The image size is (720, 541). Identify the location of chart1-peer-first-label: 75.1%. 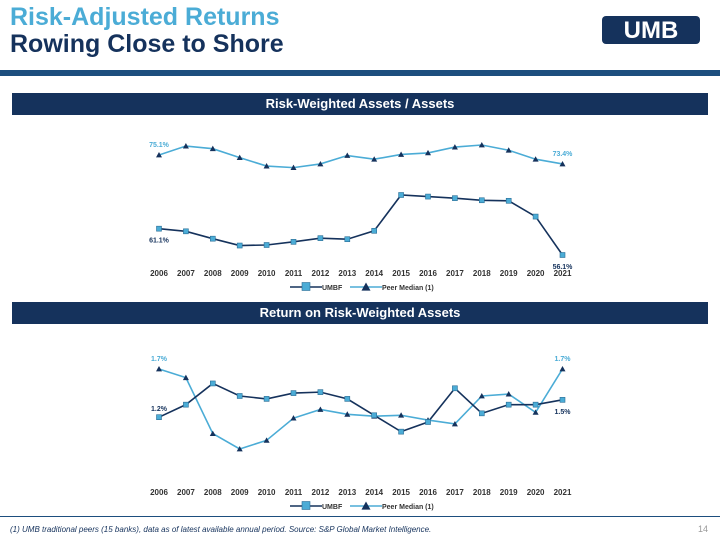
(159, 145).